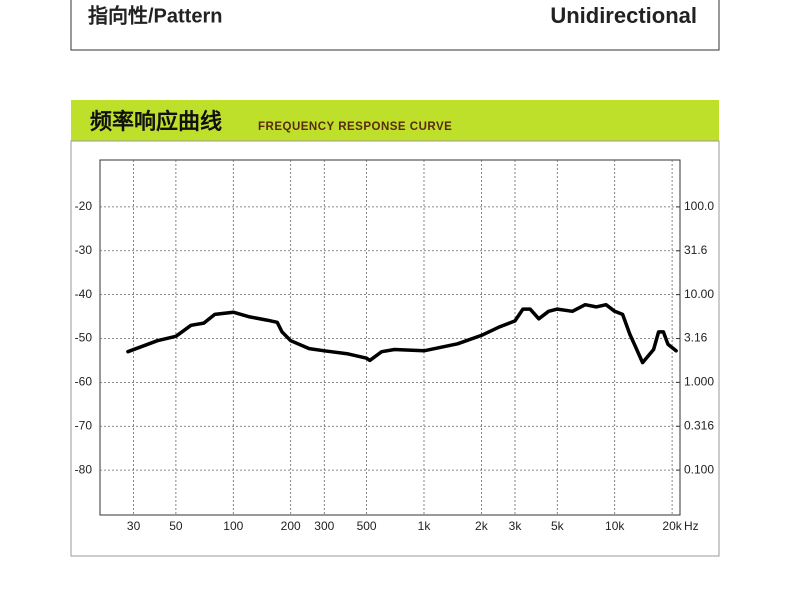 Image resolution: width=790 pixels, height=600 pixels. I want to click on x-tick-label: 10k, so click(615, 526).